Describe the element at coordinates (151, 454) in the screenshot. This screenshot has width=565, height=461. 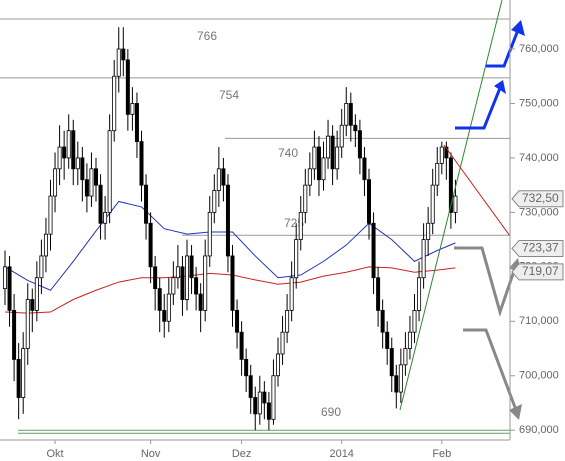
I see `x-tick-label: Nov` at that location.